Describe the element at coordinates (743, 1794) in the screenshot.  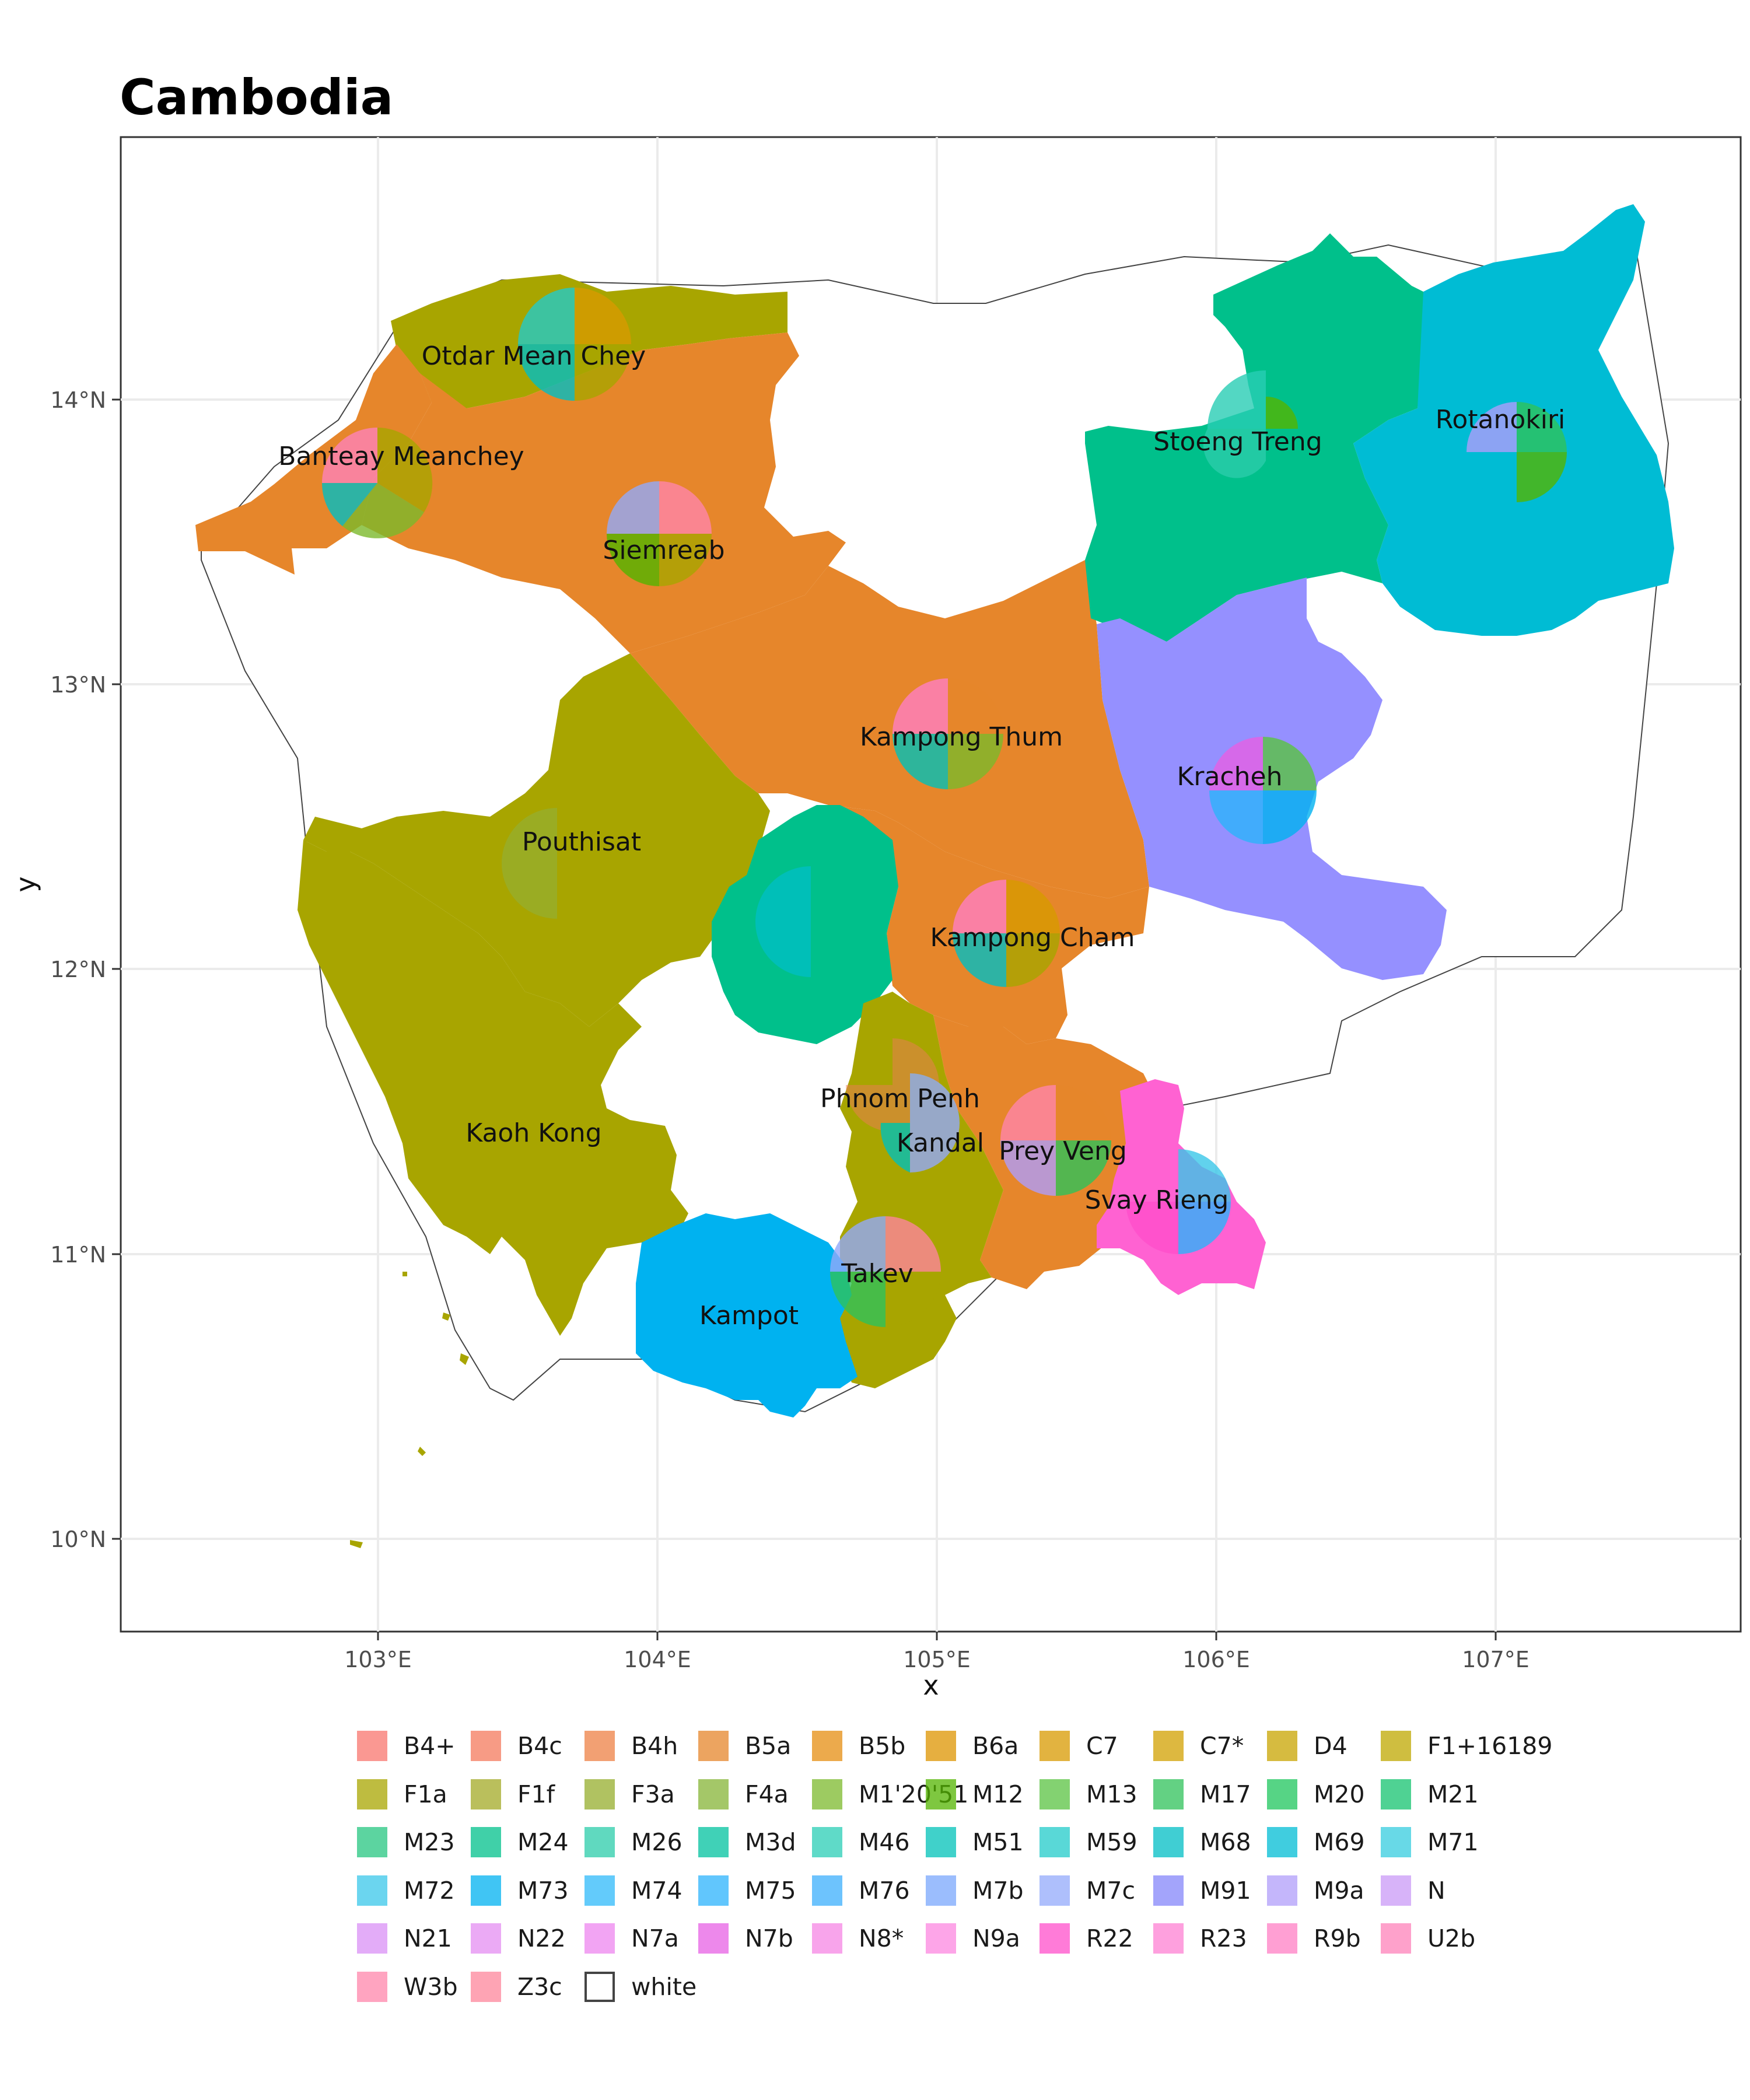
I see `legend-item: F4a` at that location.